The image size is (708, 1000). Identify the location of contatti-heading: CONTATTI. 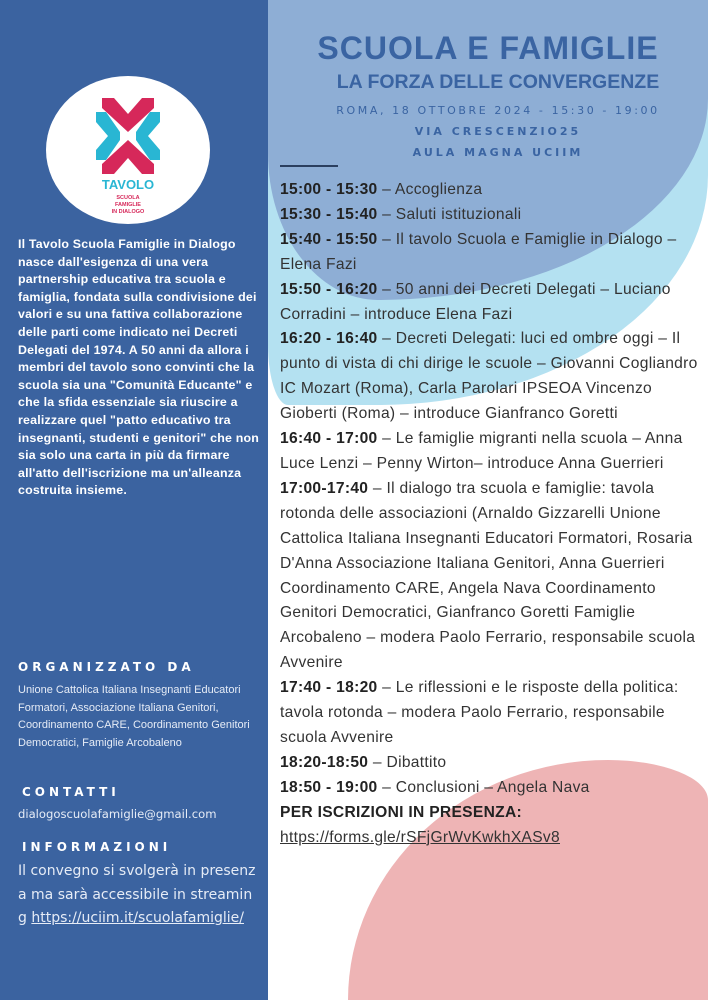
(71, 792).